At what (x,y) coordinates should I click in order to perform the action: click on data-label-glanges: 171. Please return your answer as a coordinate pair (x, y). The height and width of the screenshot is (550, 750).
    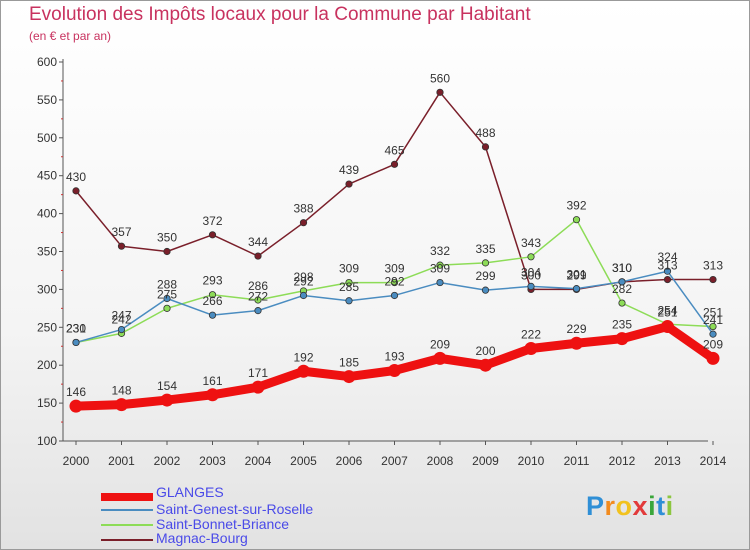
    Looking at the image, I should click on (258, 373).